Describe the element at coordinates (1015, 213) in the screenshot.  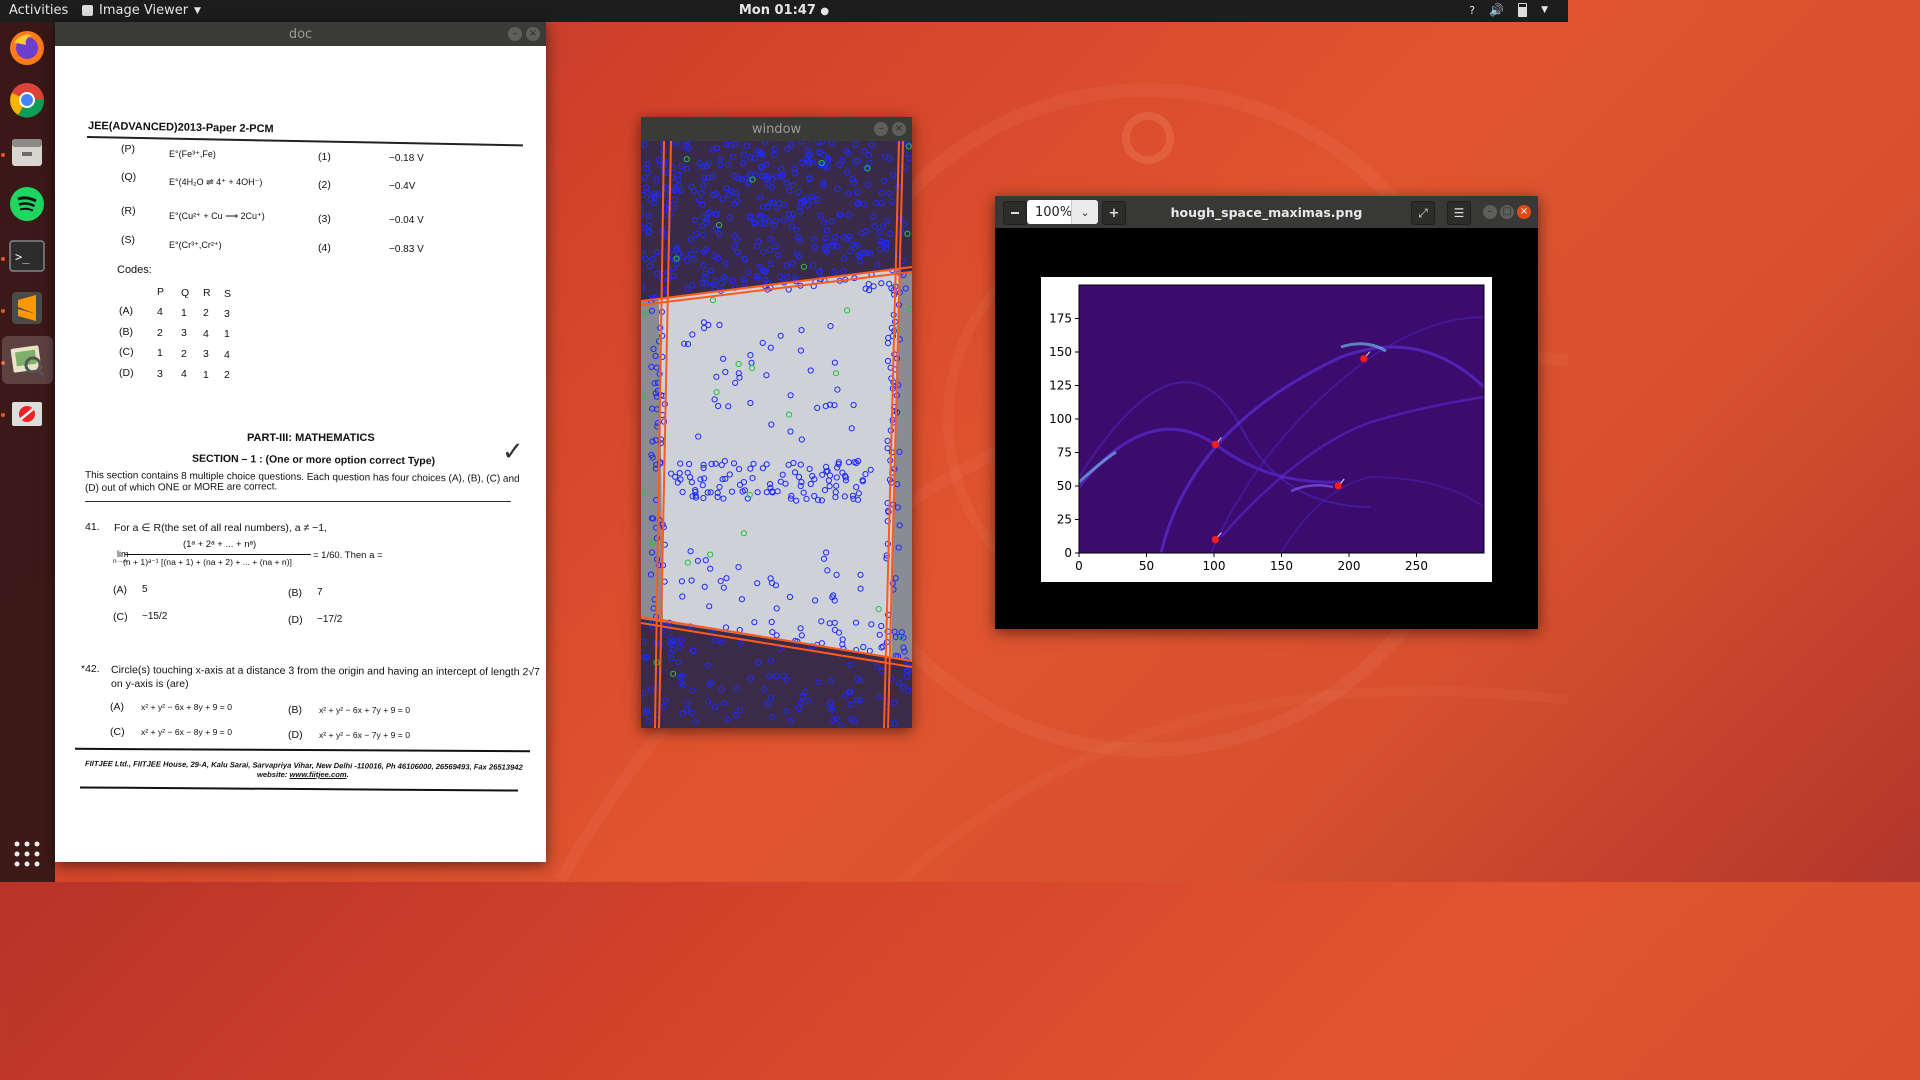
I see `zoom-out-button` at that location.